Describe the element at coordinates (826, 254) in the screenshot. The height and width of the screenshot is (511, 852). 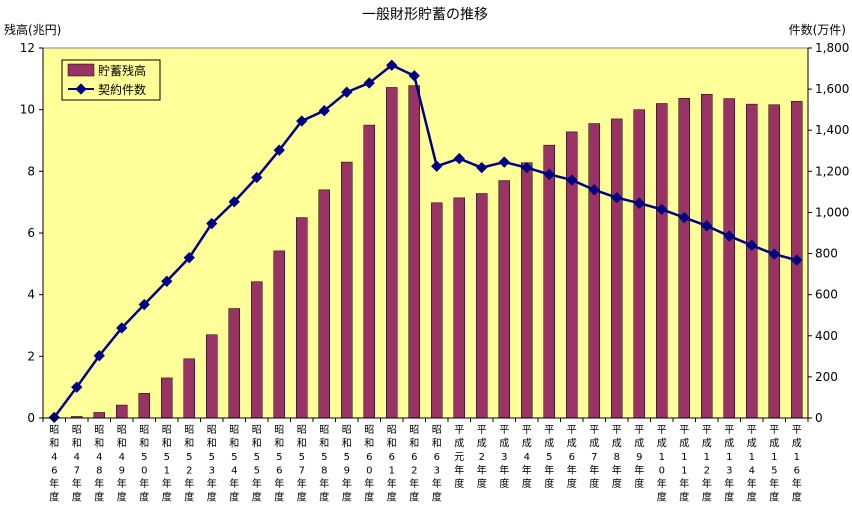
I see `right-tick-label-4: 800` at that location.